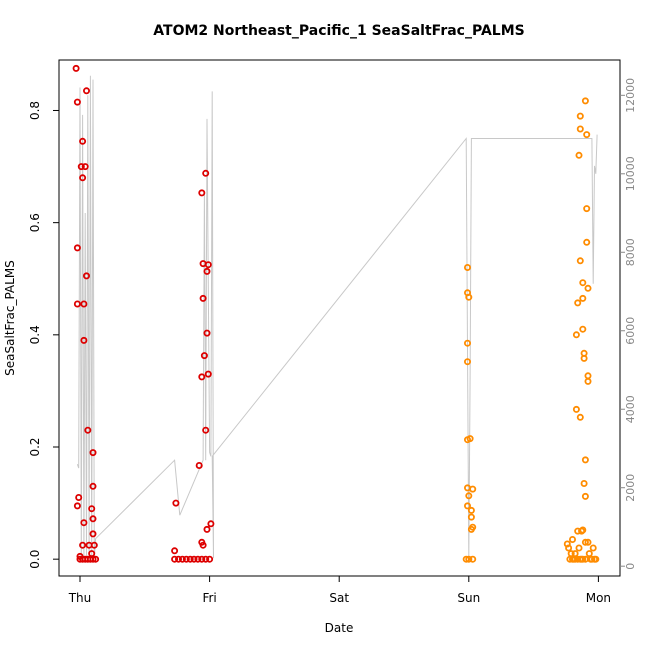  Describe the element at coordinates (35, 446) in the screenshot. I see `y-left-tick-label: 0.2` at that location.